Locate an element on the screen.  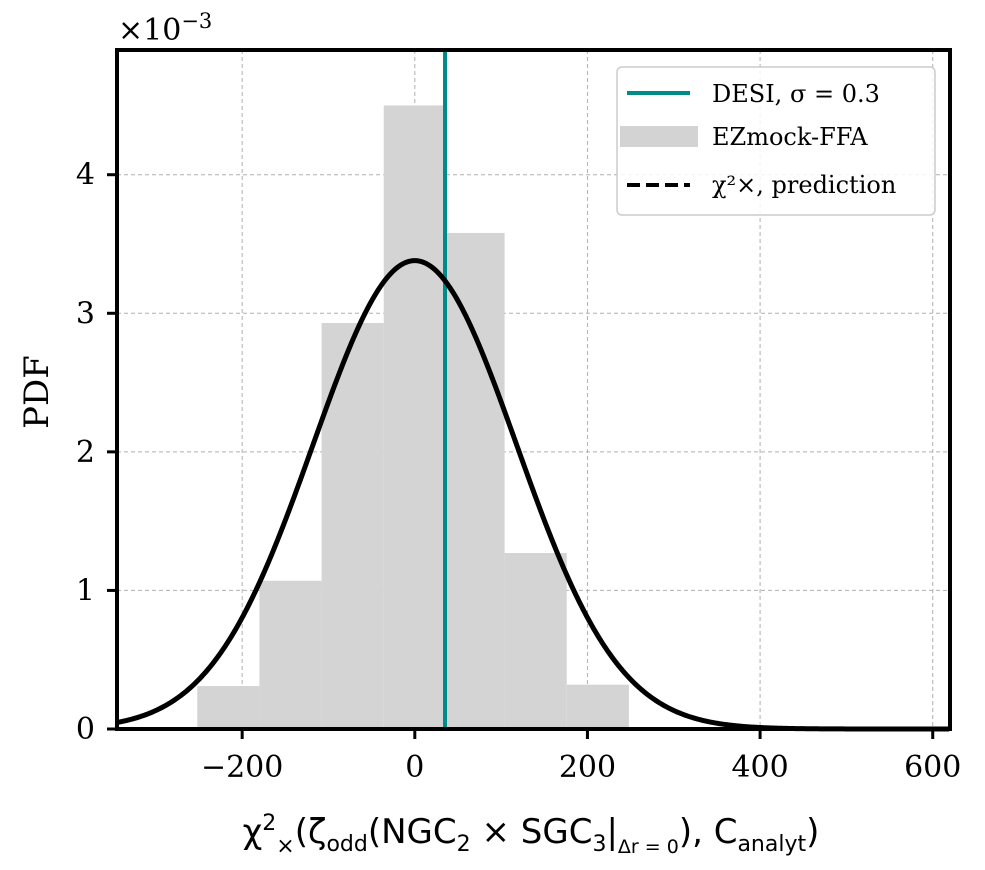
legend-prediction-label: χ²×, prediction is located at coordinates (804, 185).